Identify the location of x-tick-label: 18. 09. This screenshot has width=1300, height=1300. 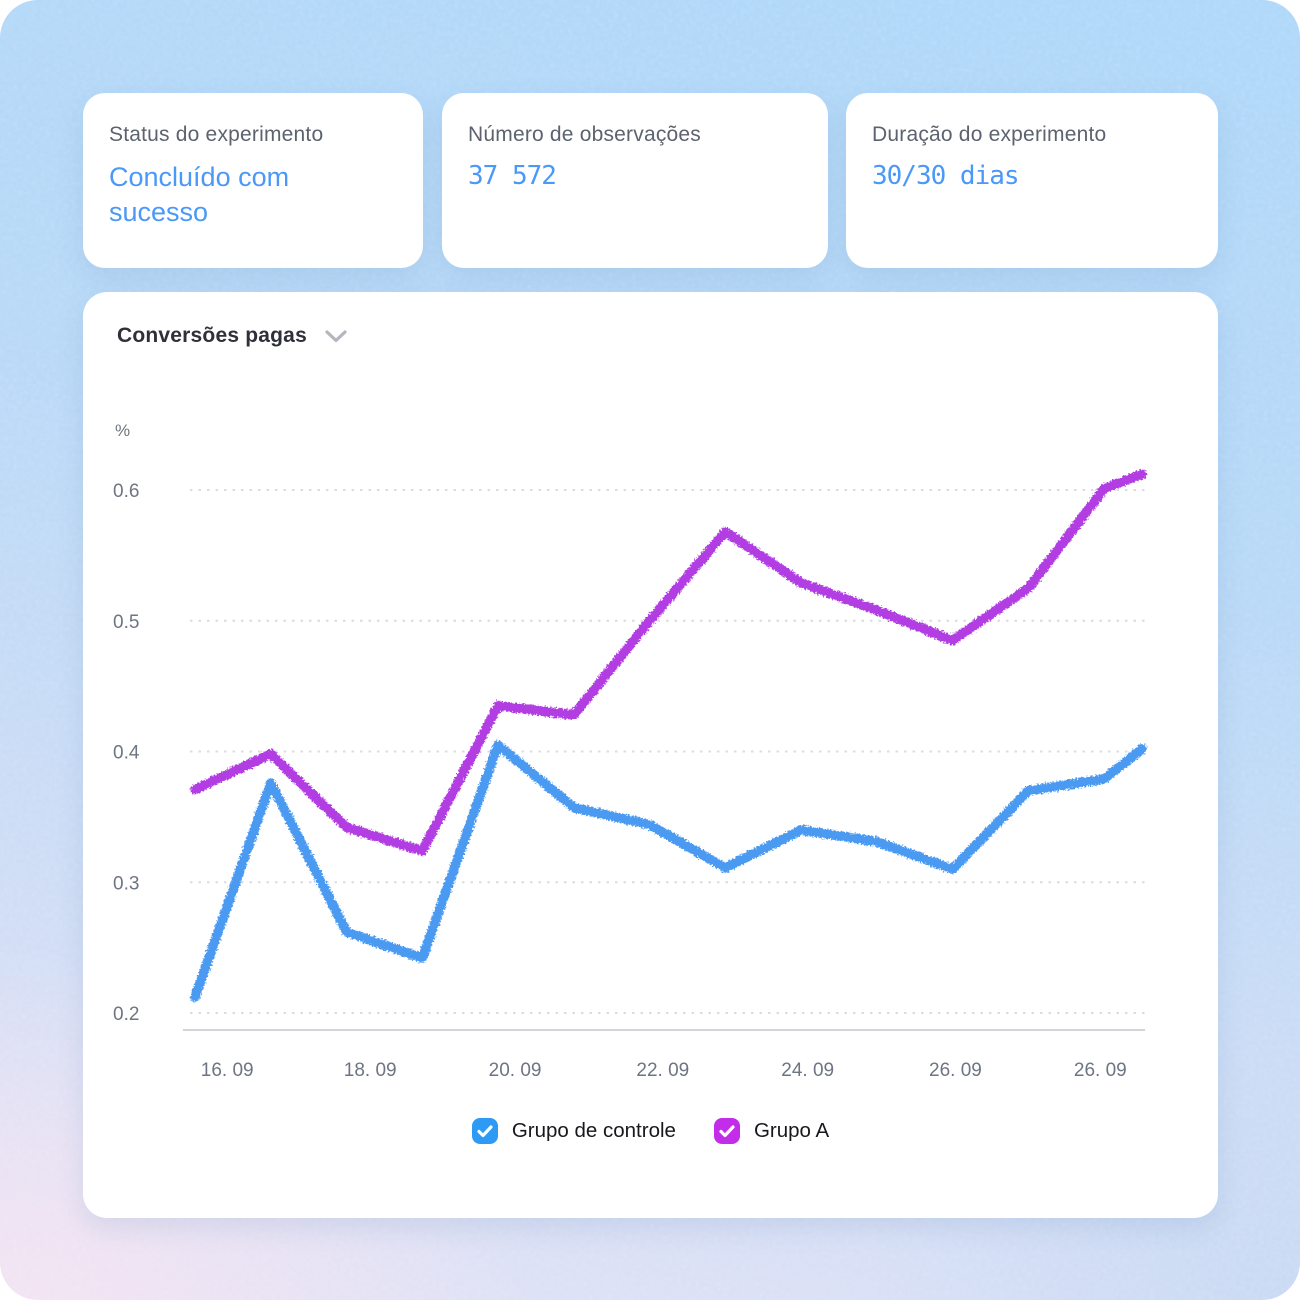
(370, 1070).